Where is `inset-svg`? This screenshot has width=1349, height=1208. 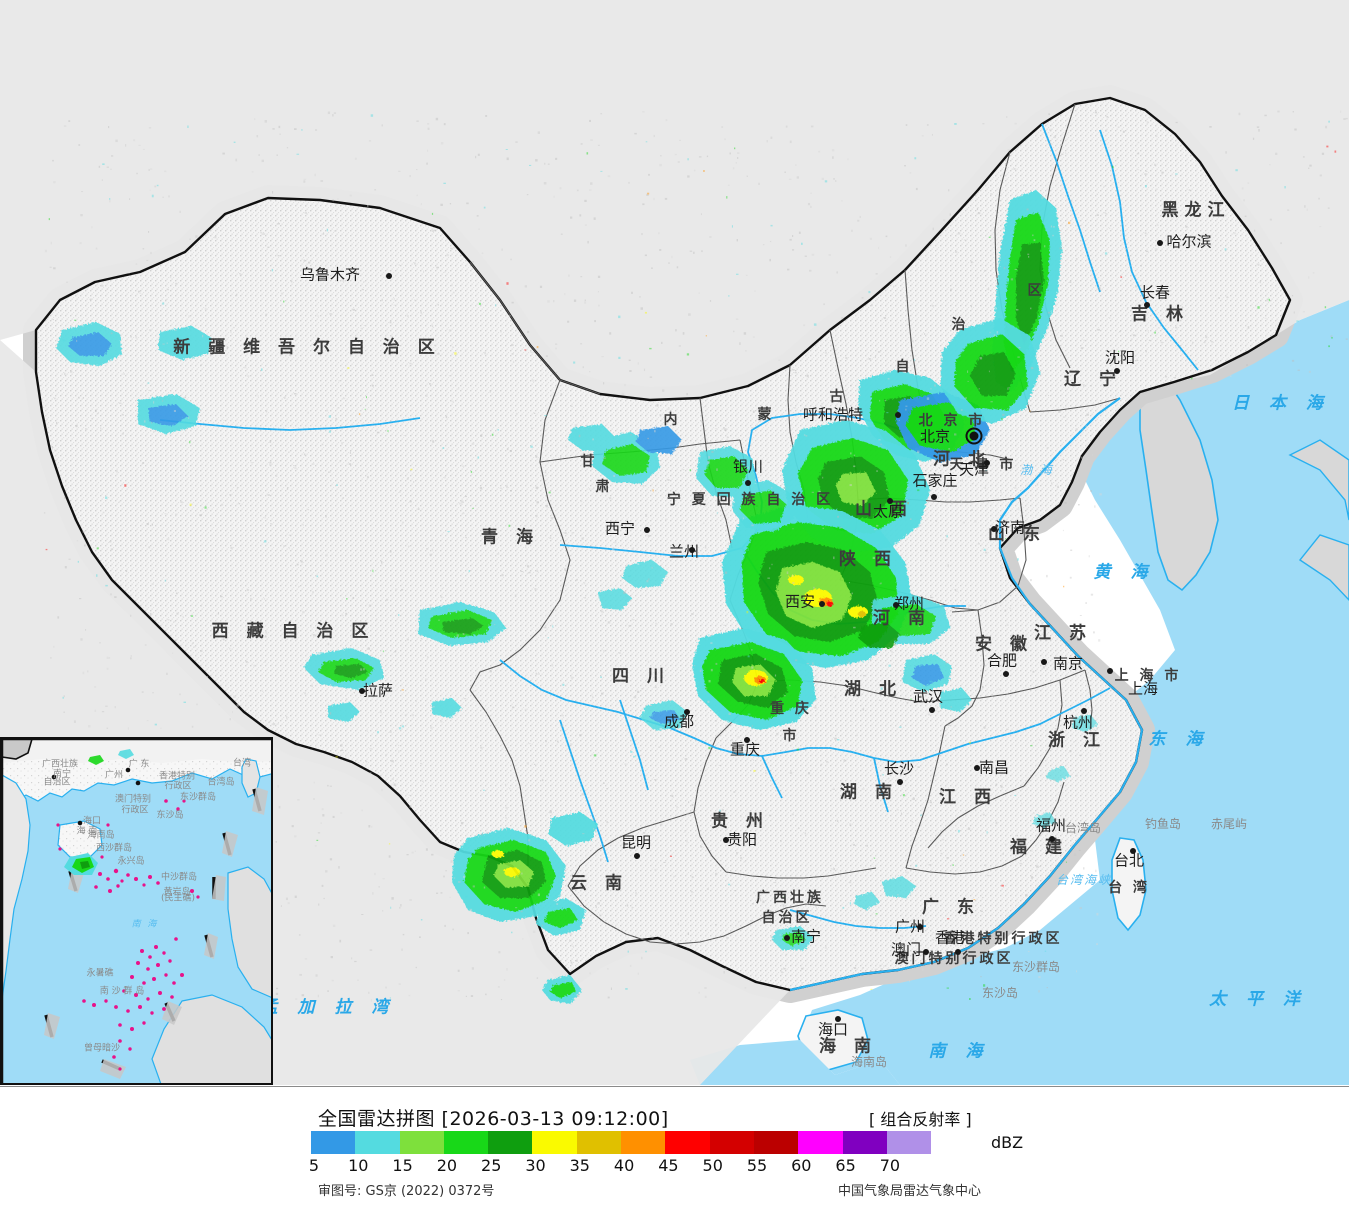 inset-svg is located at coordinates (136, 911).